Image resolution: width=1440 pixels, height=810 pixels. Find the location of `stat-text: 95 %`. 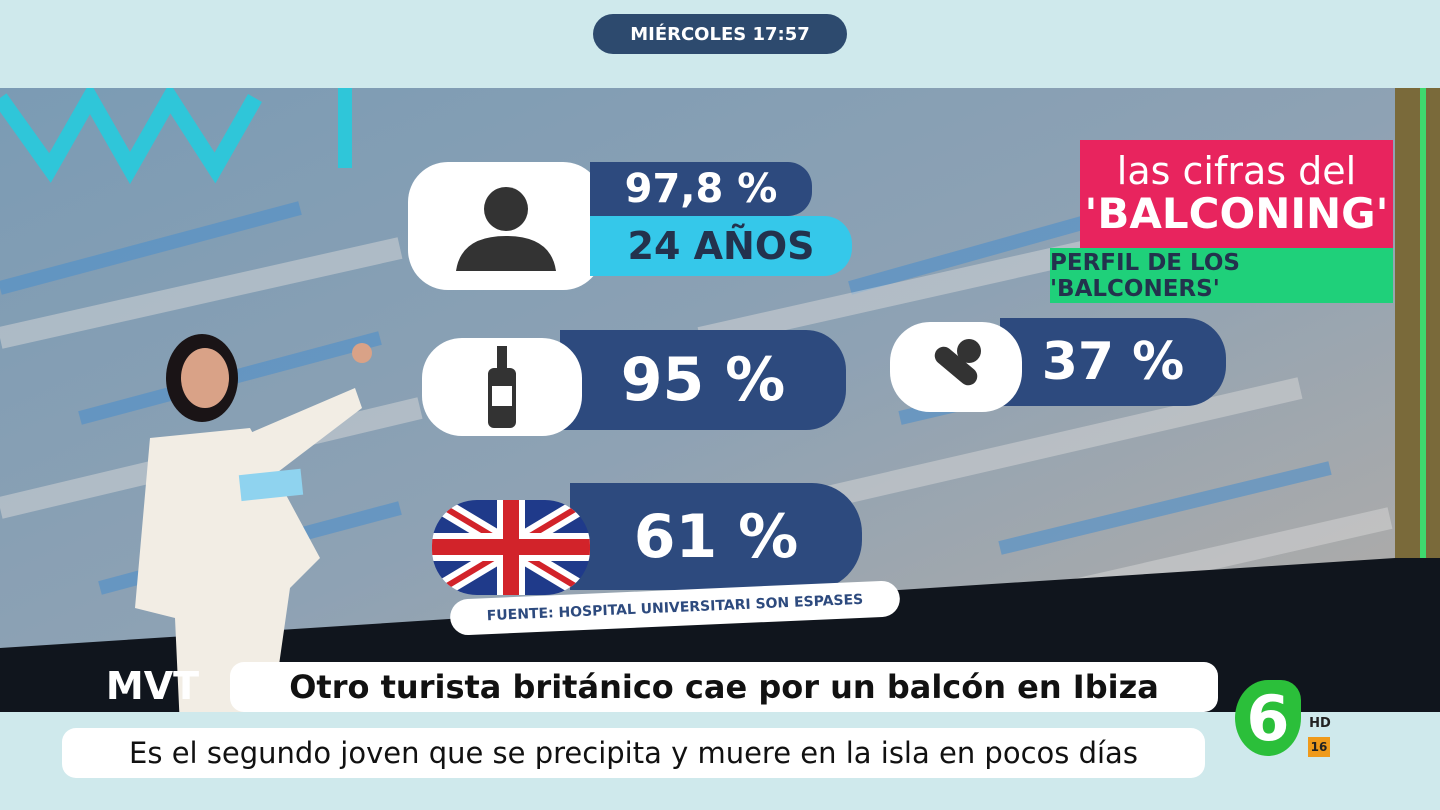

stat-text: 95 % is located at coordinates (703, 380).